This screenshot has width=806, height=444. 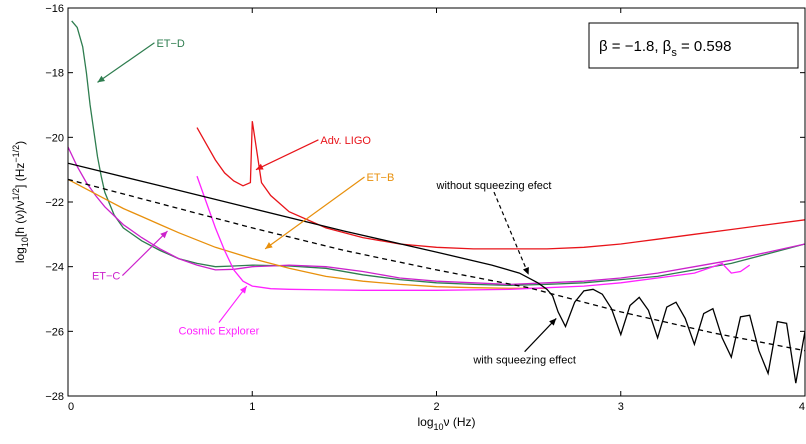 I want to click on y-label-sub: 10, so click(x=25, y=242).